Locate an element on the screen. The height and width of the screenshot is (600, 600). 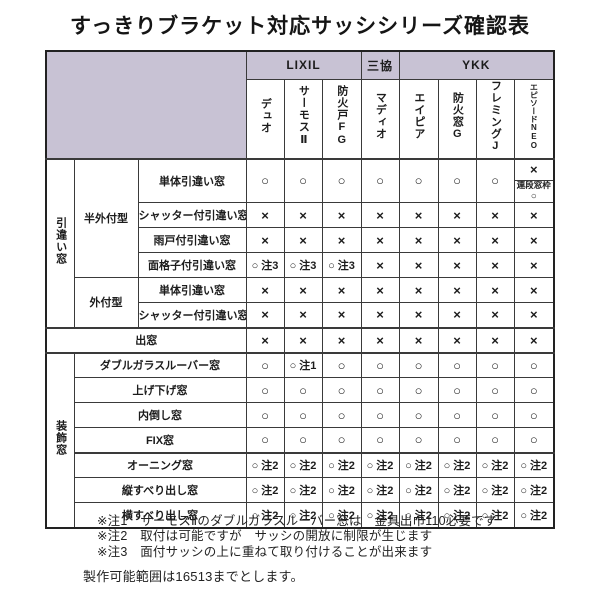
series-label: エピソードNEO is located at coordinates (534, 116).